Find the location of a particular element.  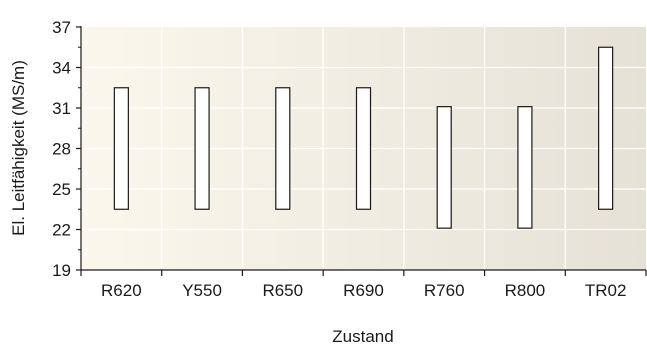

y-tick-label: 19 is located at coordinates (61, 270).